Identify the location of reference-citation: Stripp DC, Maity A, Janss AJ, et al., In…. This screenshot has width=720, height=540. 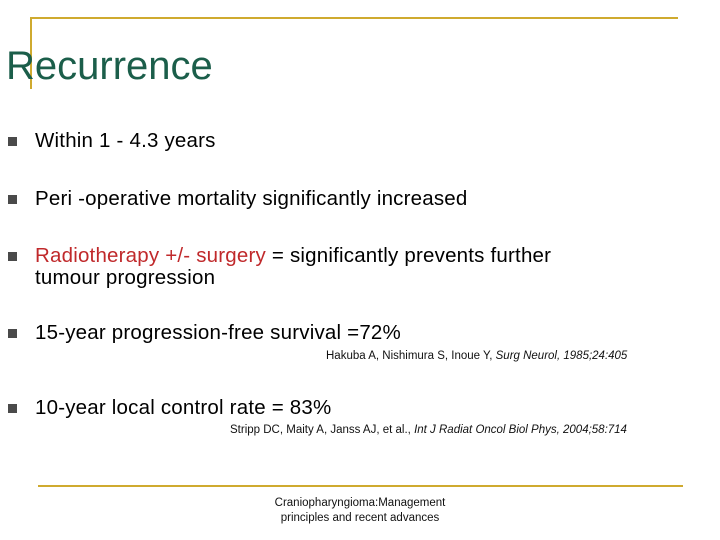
(428, 430).